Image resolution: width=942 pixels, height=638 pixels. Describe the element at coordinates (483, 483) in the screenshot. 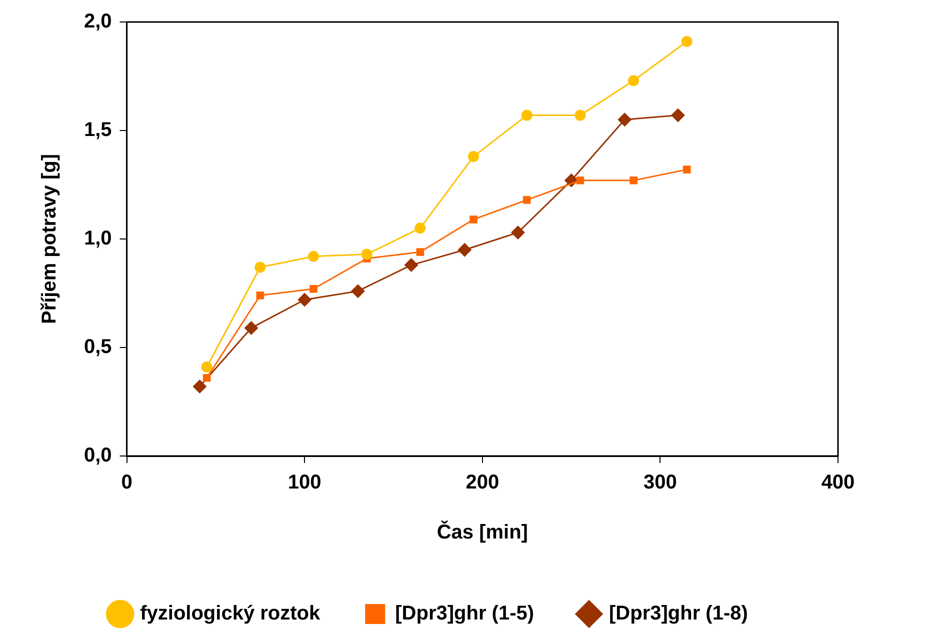

I see `x-tick-label: 200` at that location.